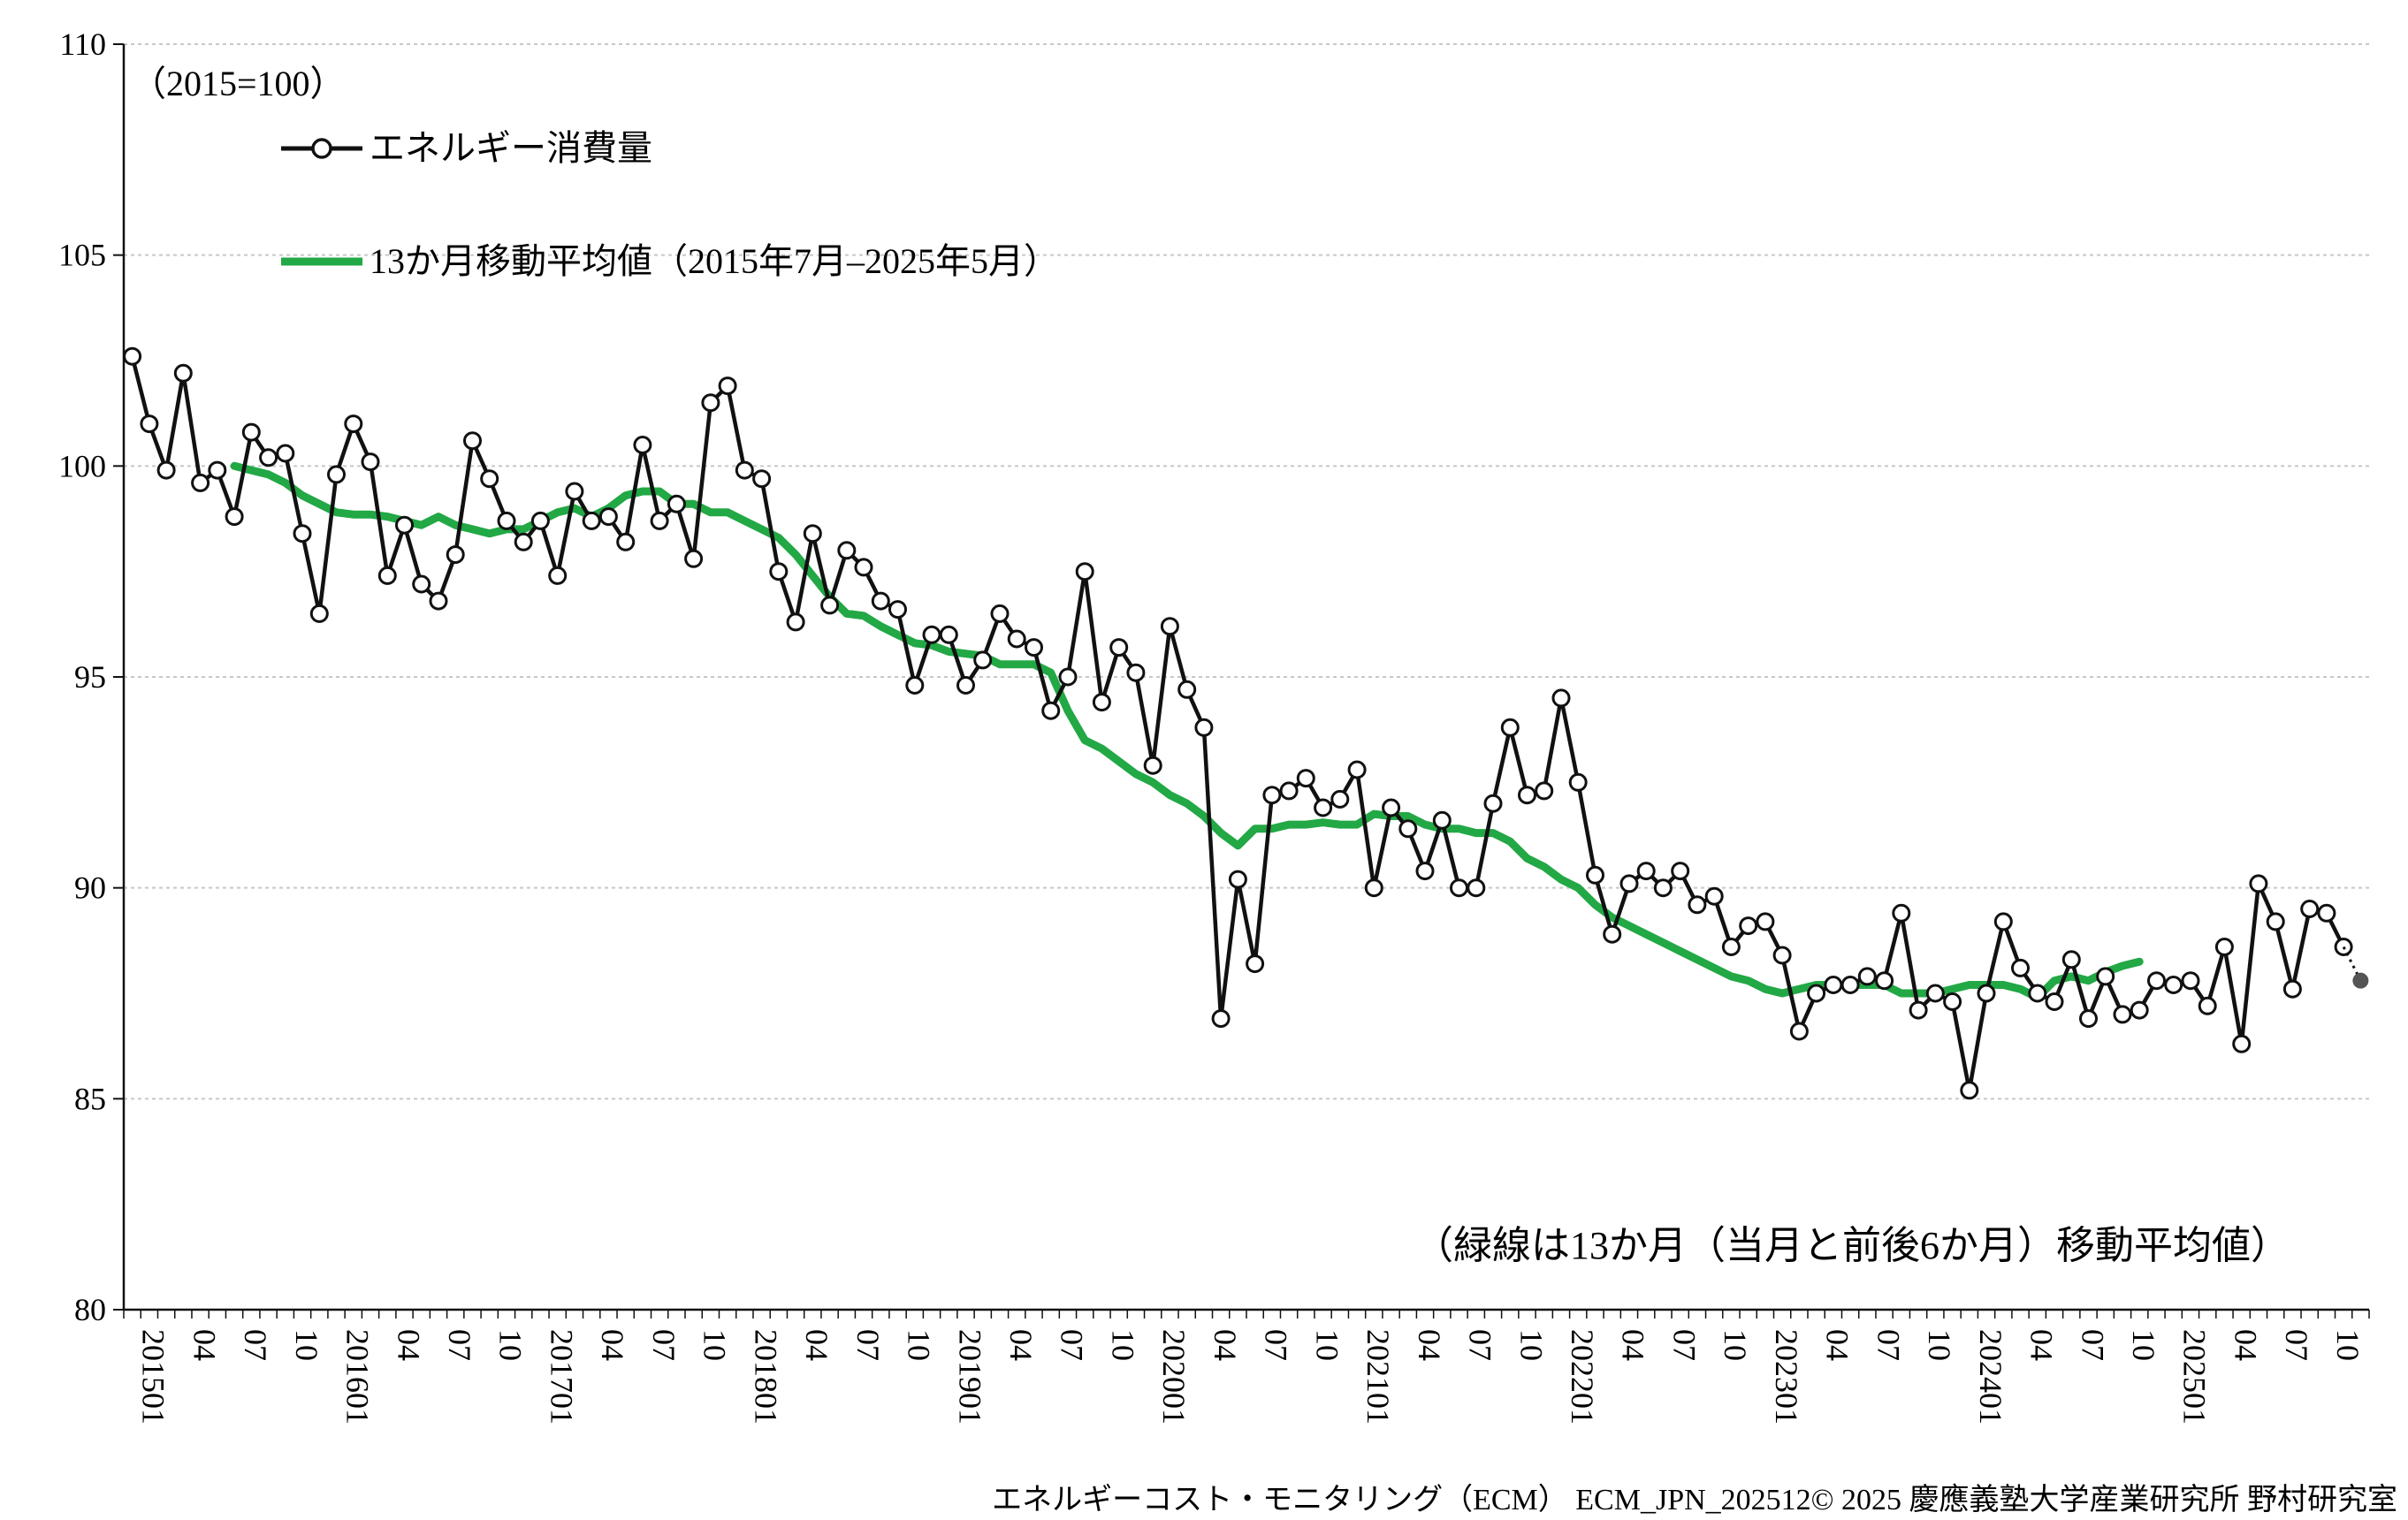 The width and height of the screenshot is (2408, 1520). What do you see at coordinates (90, 1098) in the screenshot?
I see `y-tick-label: 85` at bounding box center [90, 1098].